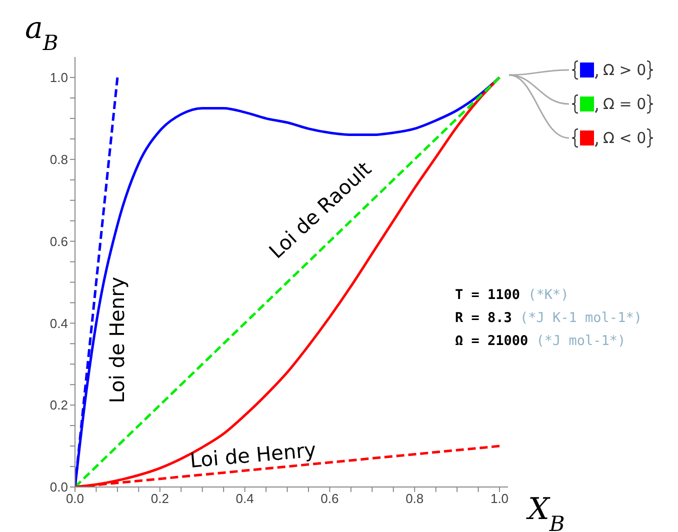  I want to click on x-tick-label: 1.0, so click(499, 498).